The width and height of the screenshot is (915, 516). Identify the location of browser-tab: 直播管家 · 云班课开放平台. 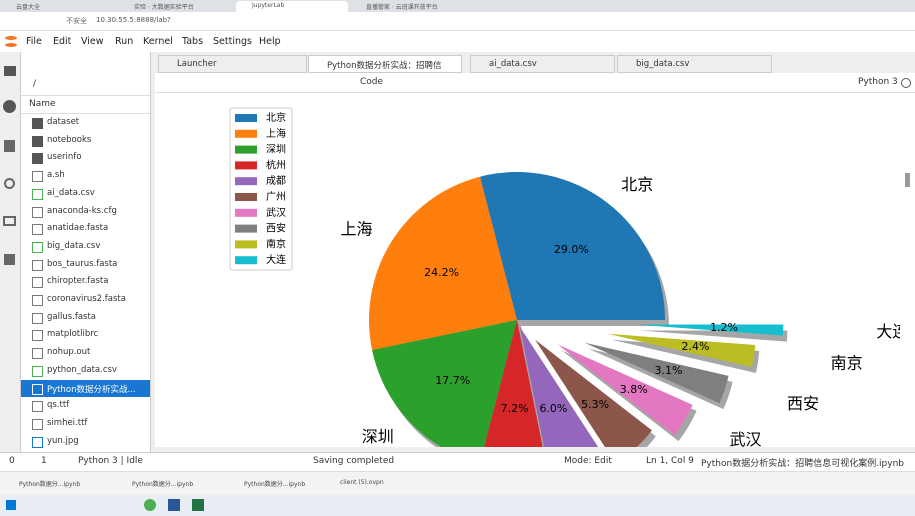
(406, 6).